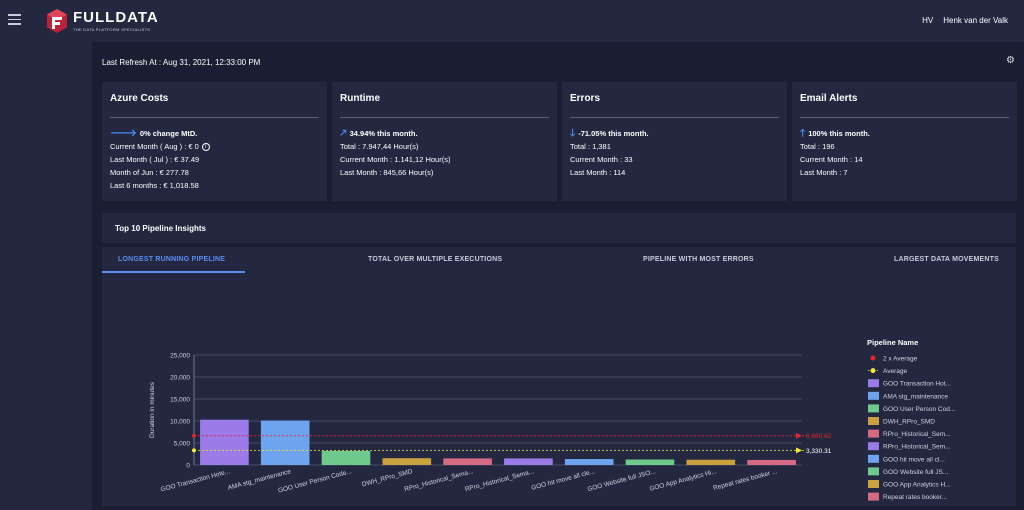 This screenshot has height=510, width=1024. What do you see at coordinates (831, 159) in the screenshot?
I see `card-line: Current Month : 14` at bounding box center [831, 159].